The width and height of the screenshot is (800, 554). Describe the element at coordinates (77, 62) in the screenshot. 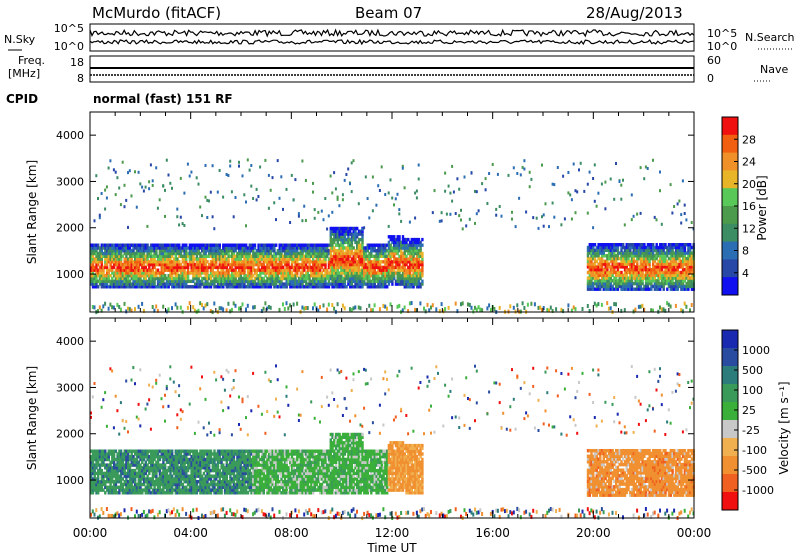

I see `freq-left-tick-top: 18` at that location.